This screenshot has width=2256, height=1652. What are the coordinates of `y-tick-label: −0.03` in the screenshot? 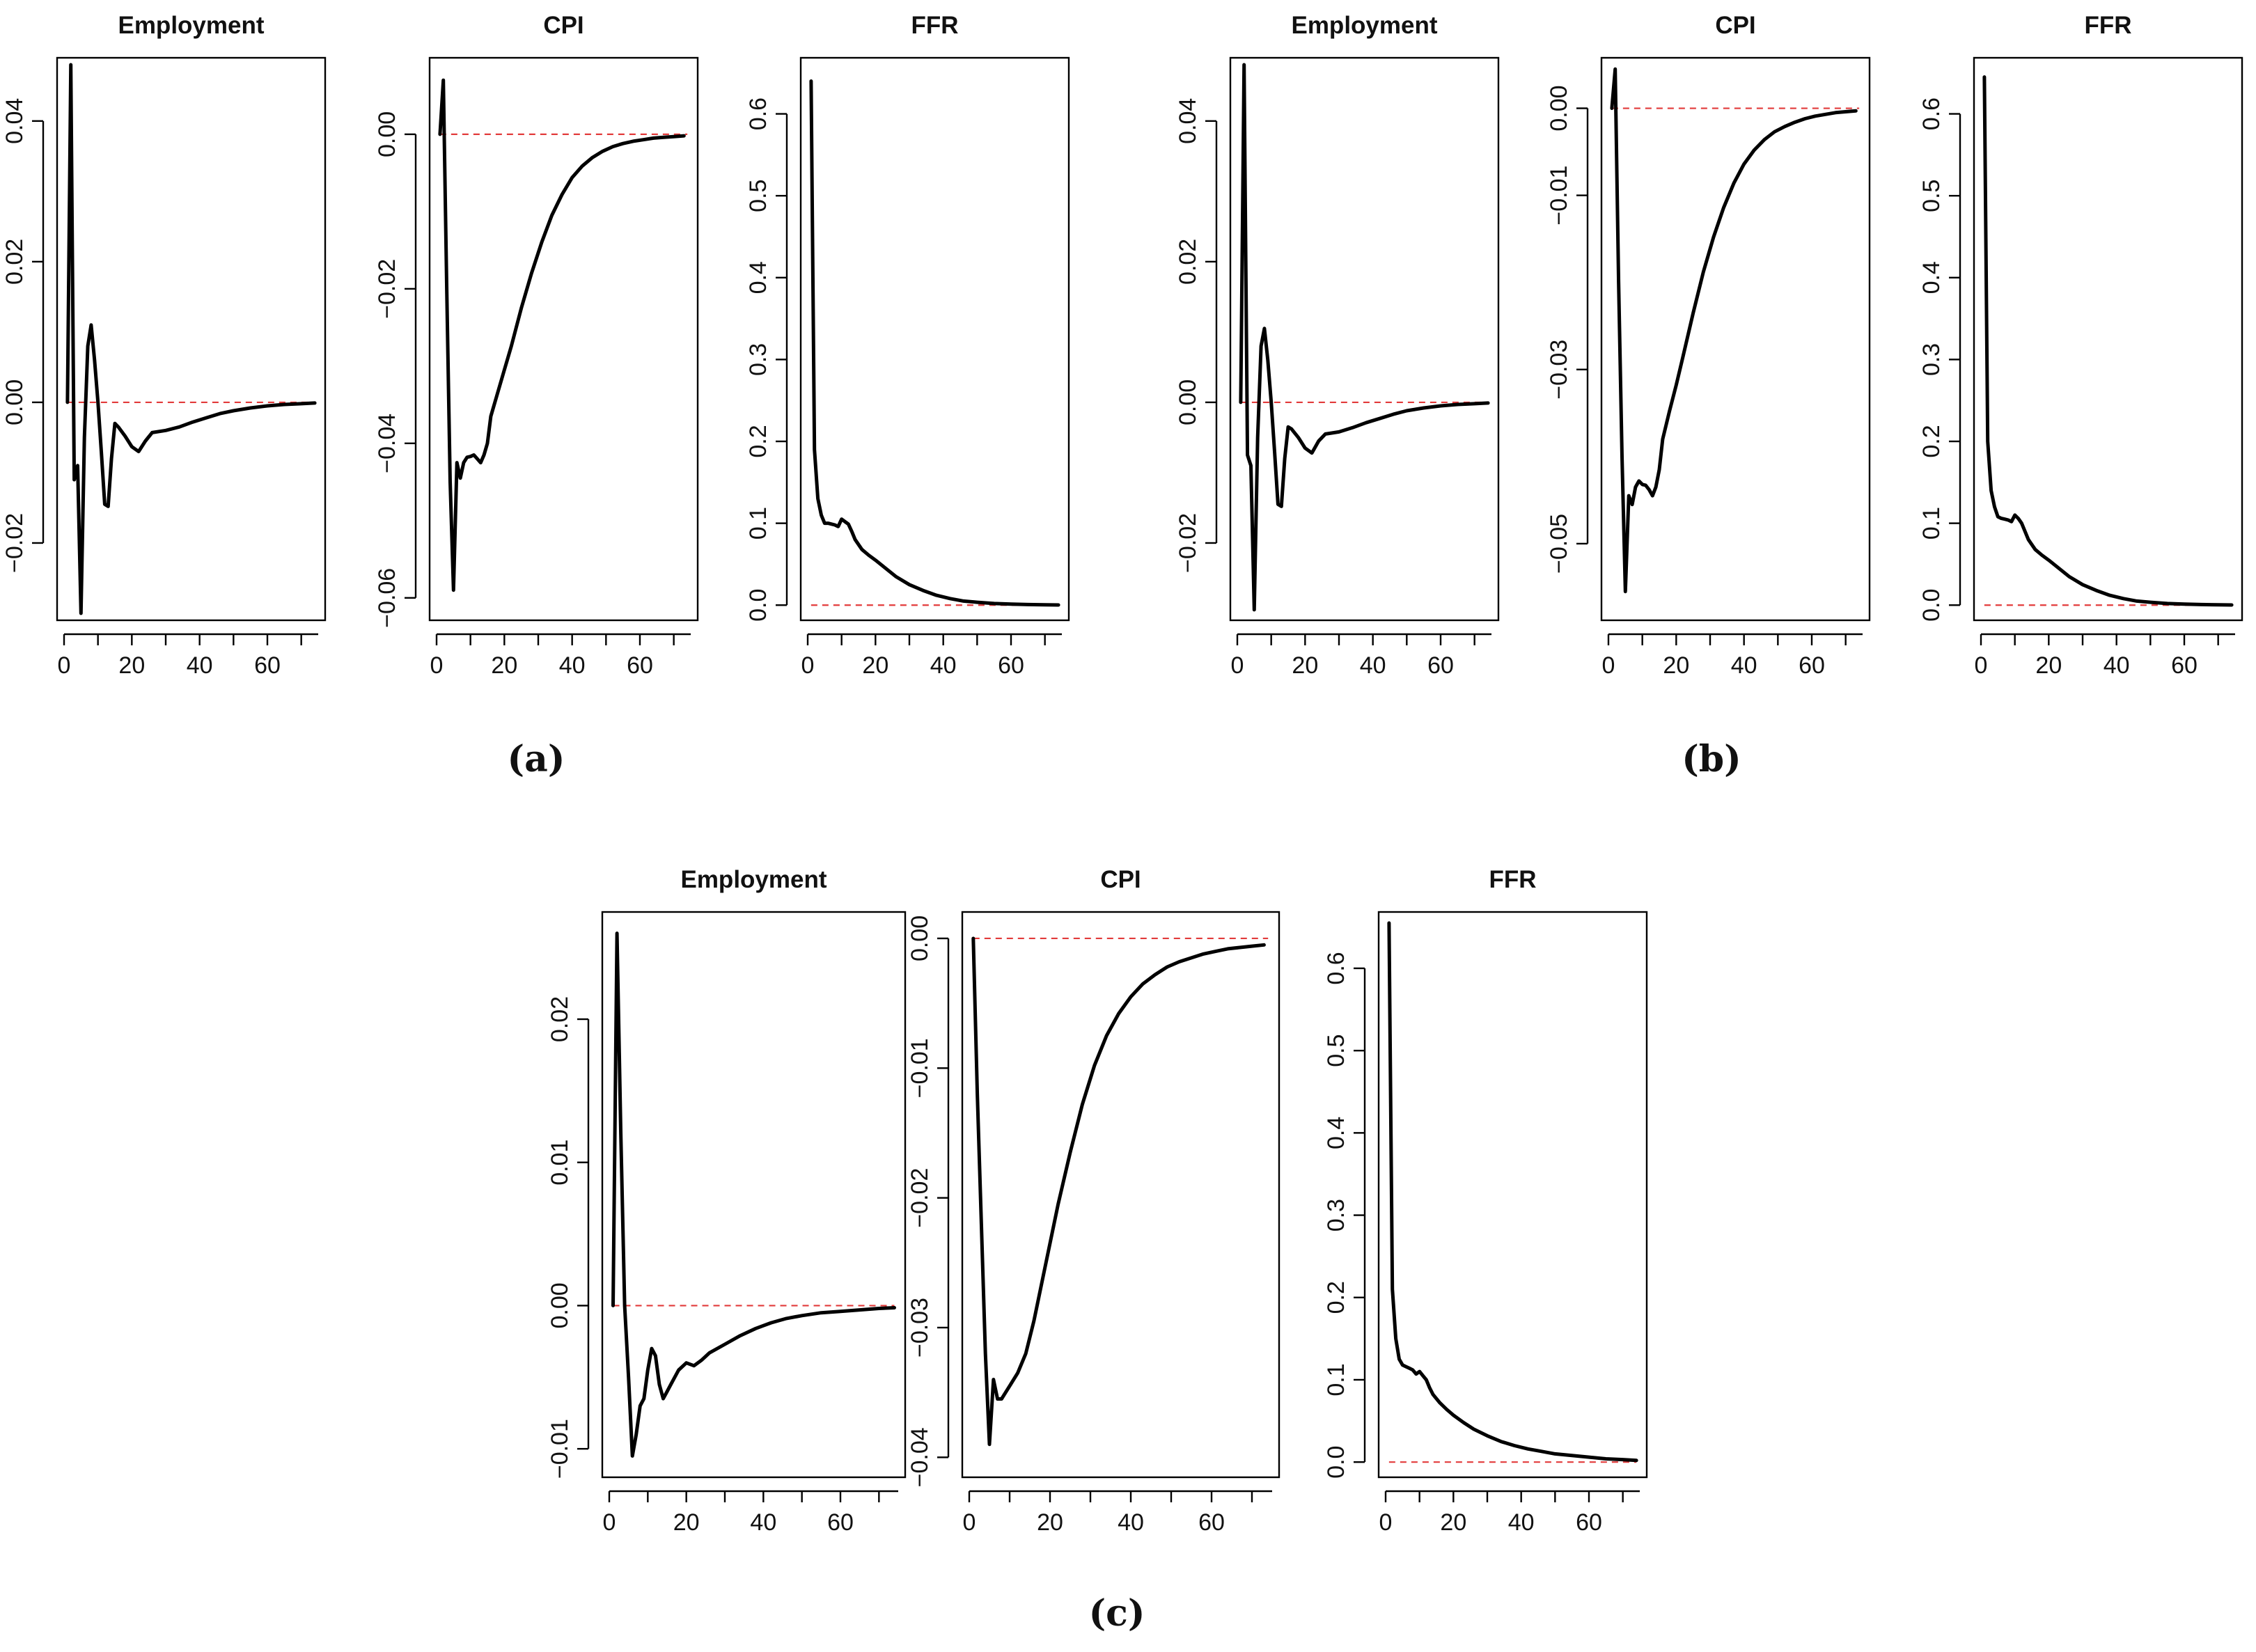 It's located at (920, 1328).